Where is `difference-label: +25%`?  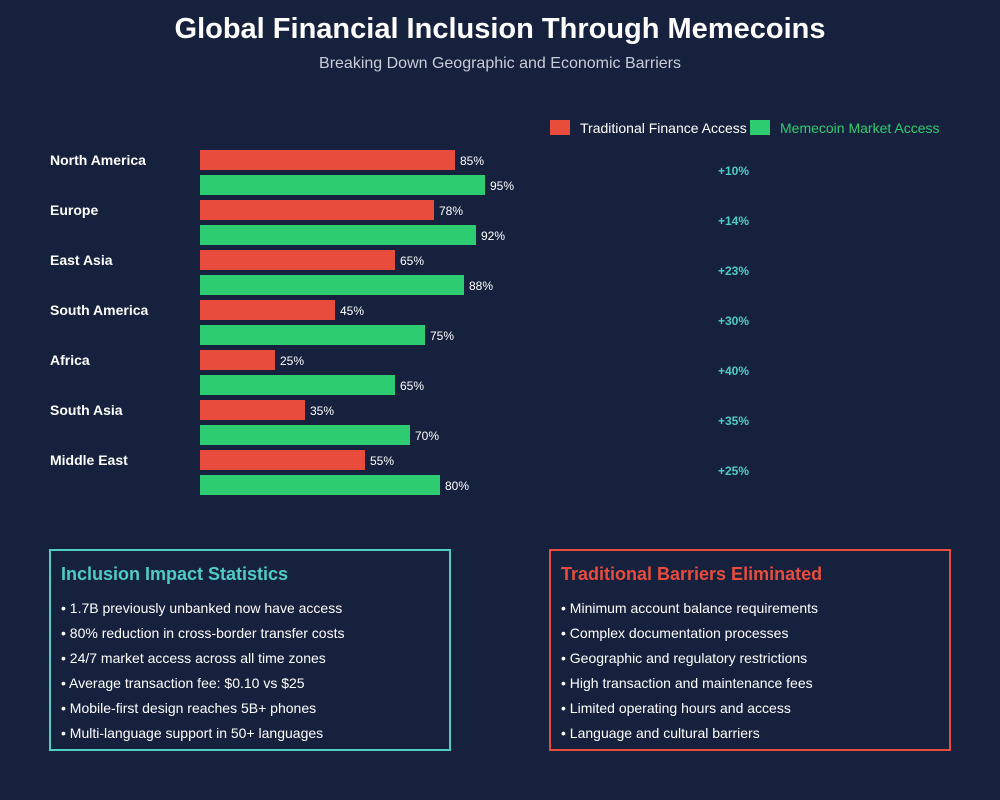
difference-label: +25% is located at coordinates (733, 471).